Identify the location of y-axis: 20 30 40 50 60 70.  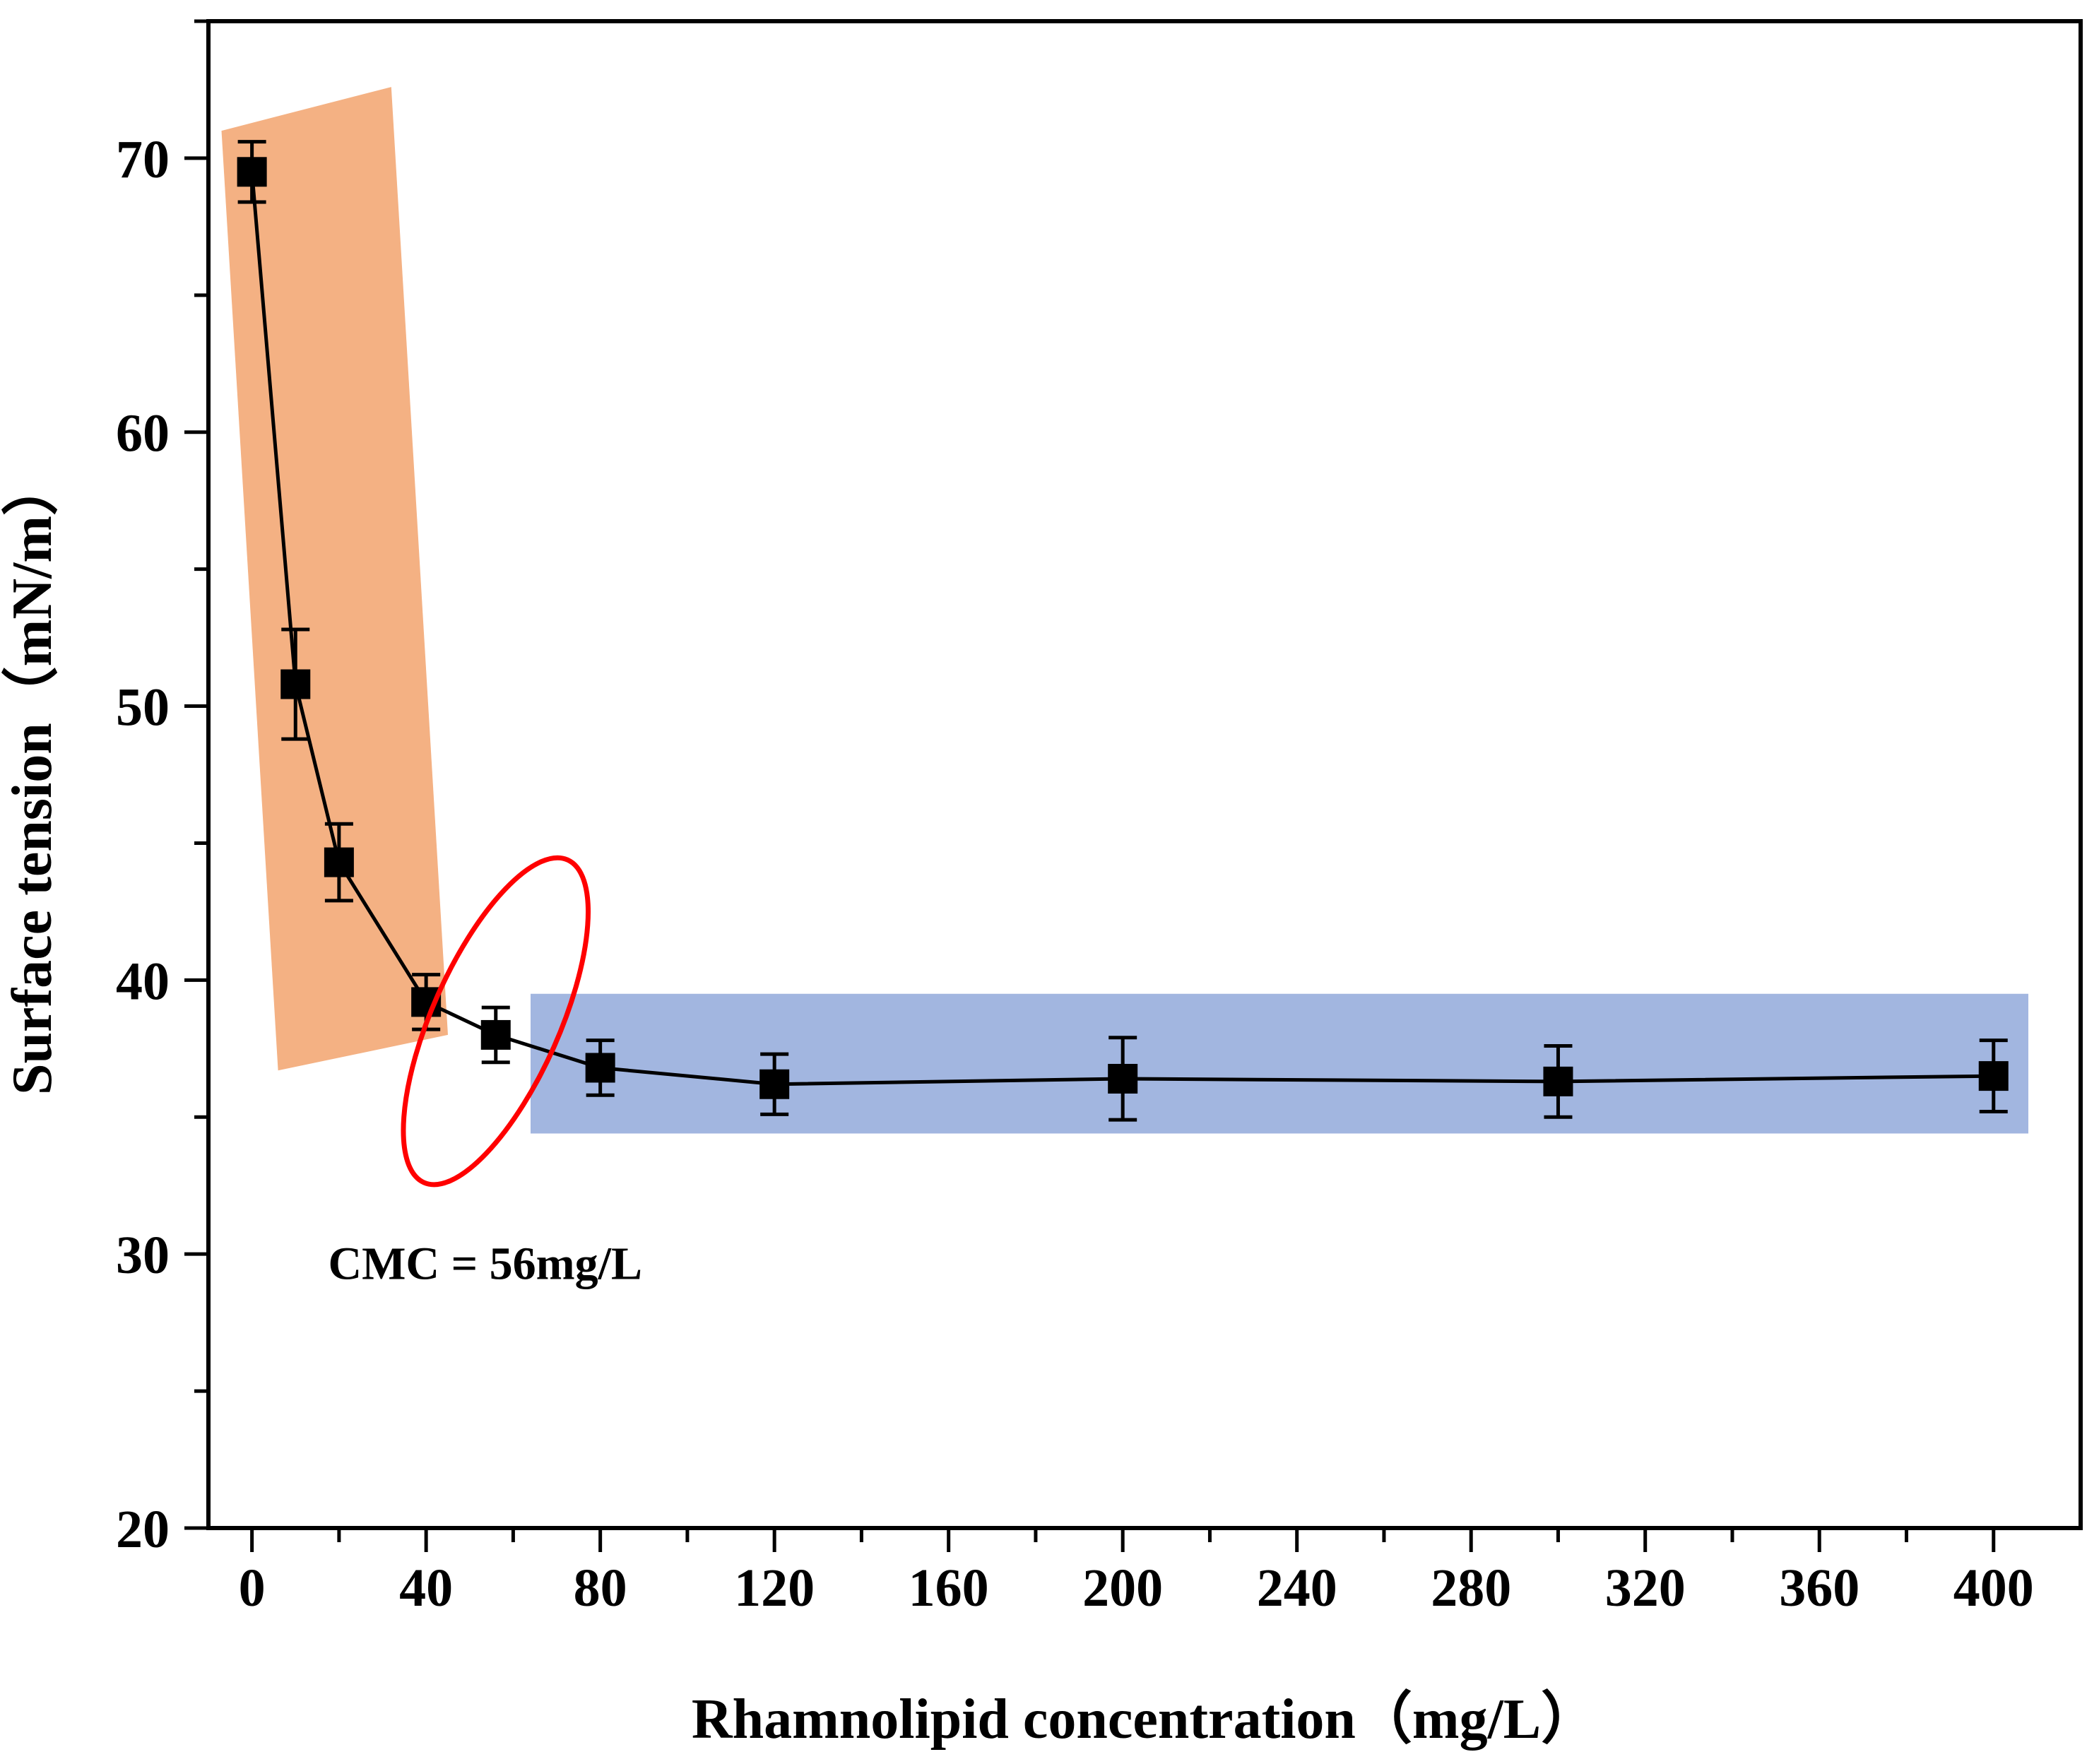
(162, 789).